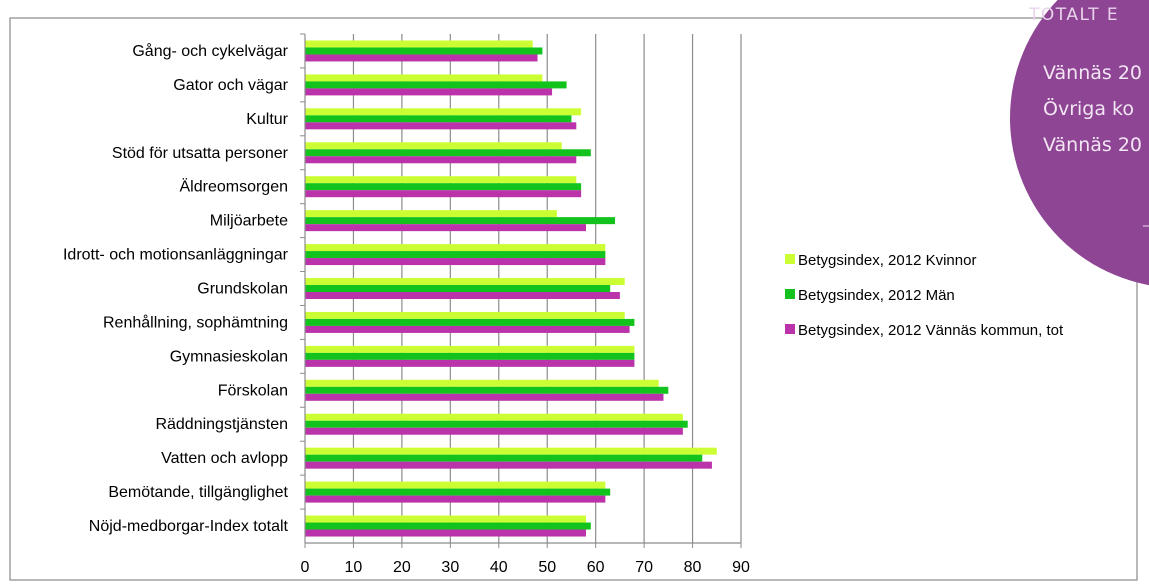 The width and height of the screenshot is (1149, 585). Describe the element at coordinates (249, 221) in the screenshot. I see `category-label: Miljöarbete` at that location.